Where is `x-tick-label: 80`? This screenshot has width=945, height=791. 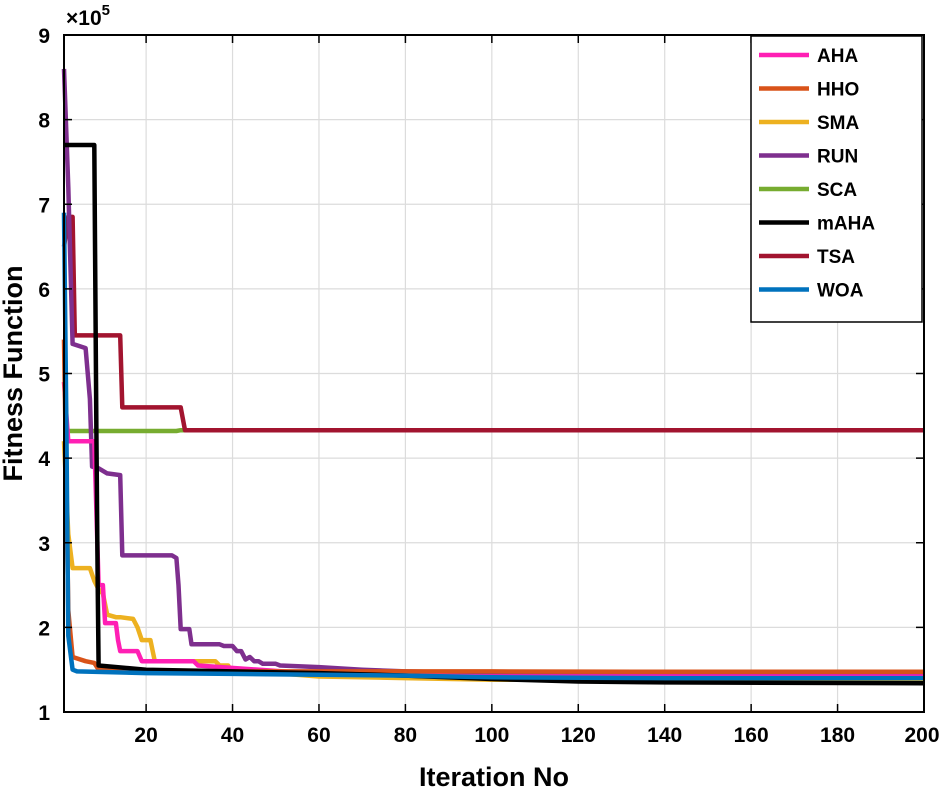 x-tick-label: 80 is located at coordinates (405, 735).